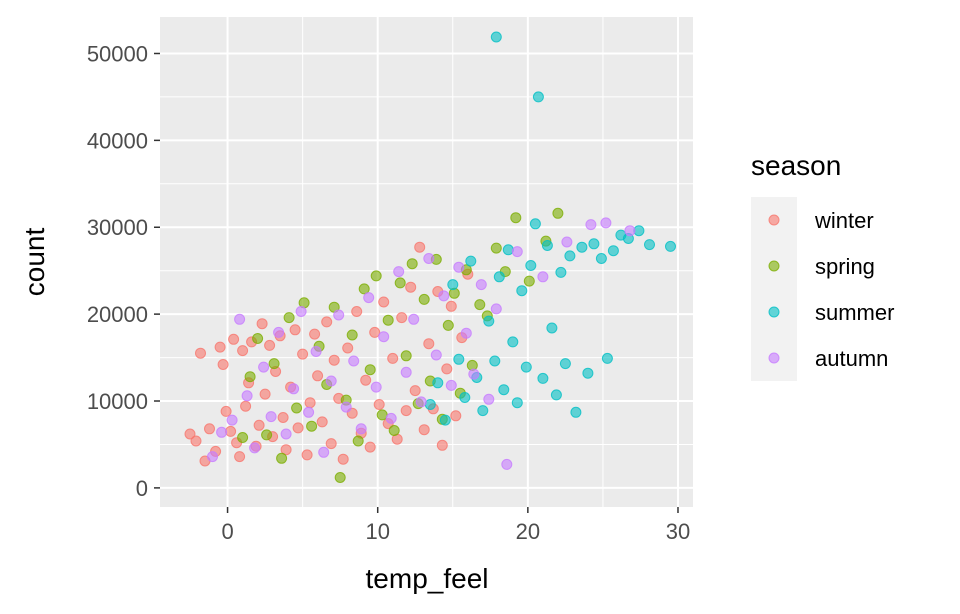 The image size is (960, 614). Describe the element at coordinates (844, 220) in the screenshot. I see `legend-label-winter: winter` at that location.